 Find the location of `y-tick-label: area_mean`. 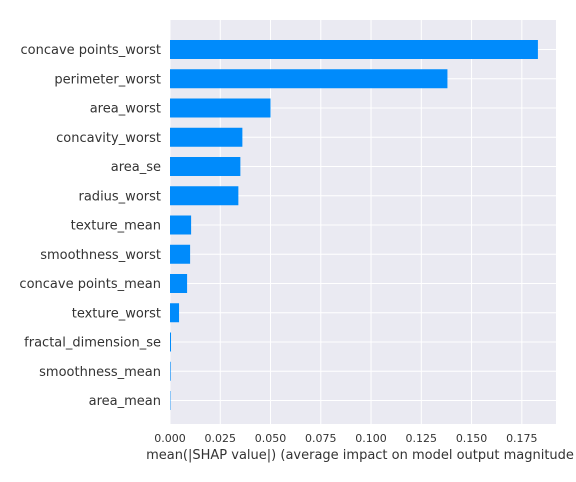

y-tick-label: area_mean is located at coordinates (125, 401).